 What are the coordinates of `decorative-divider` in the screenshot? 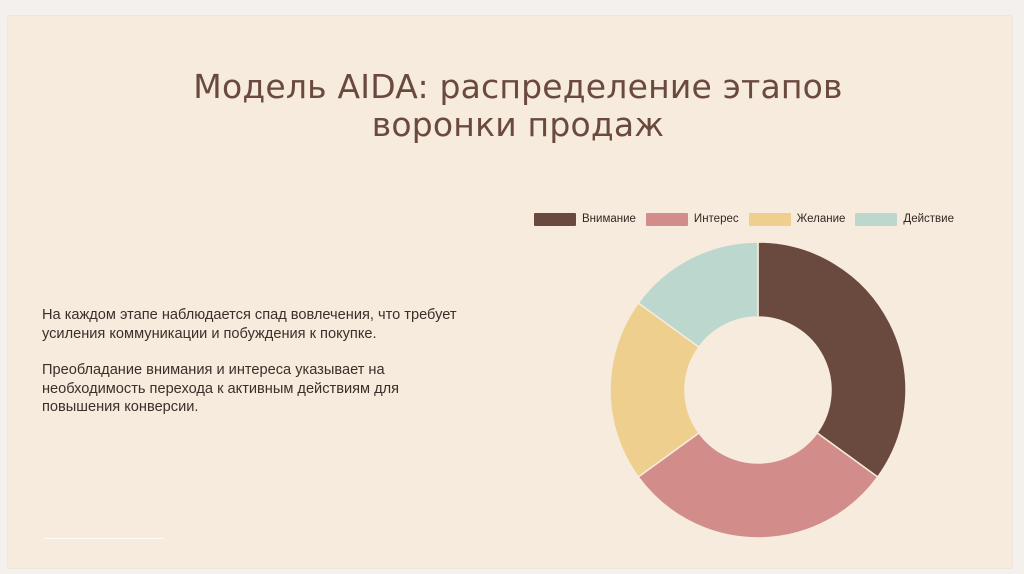 It's located at (104, 538).